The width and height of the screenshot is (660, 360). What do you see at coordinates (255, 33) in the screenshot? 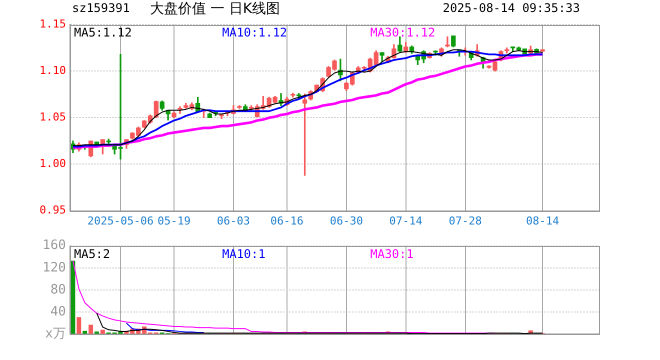
I see `text: MA10:1.12` at bounding box center [255, 33].